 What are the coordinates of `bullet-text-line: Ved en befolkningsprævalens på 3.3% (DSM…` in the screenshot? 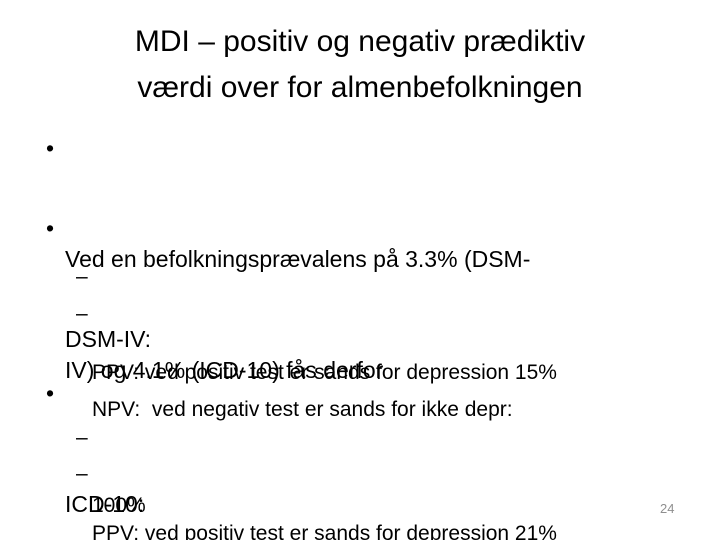 It's located at (298, 259).